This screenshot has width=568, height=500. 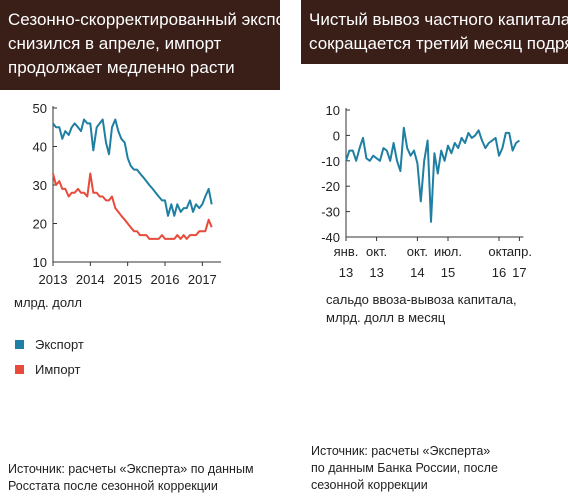 What do you see at coordinates (330, 161) in the screenshot?
I see `y-tick-label: -10` at bounding box center [330, 161].